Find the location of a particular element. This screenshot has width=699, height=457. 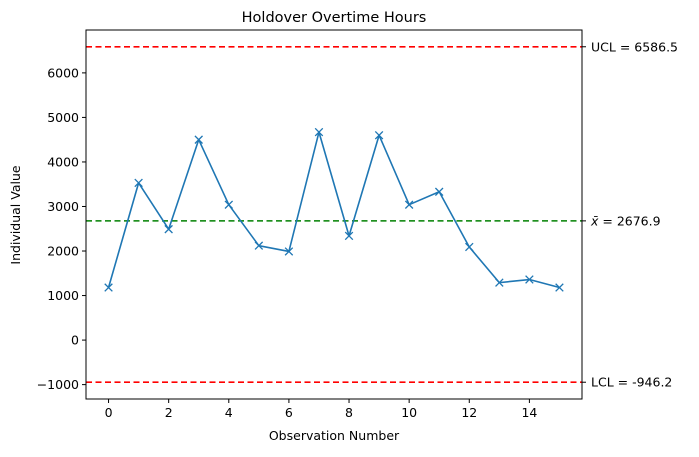

control-line-label: LCL = -946.2 is located at coordinates (631, 382).